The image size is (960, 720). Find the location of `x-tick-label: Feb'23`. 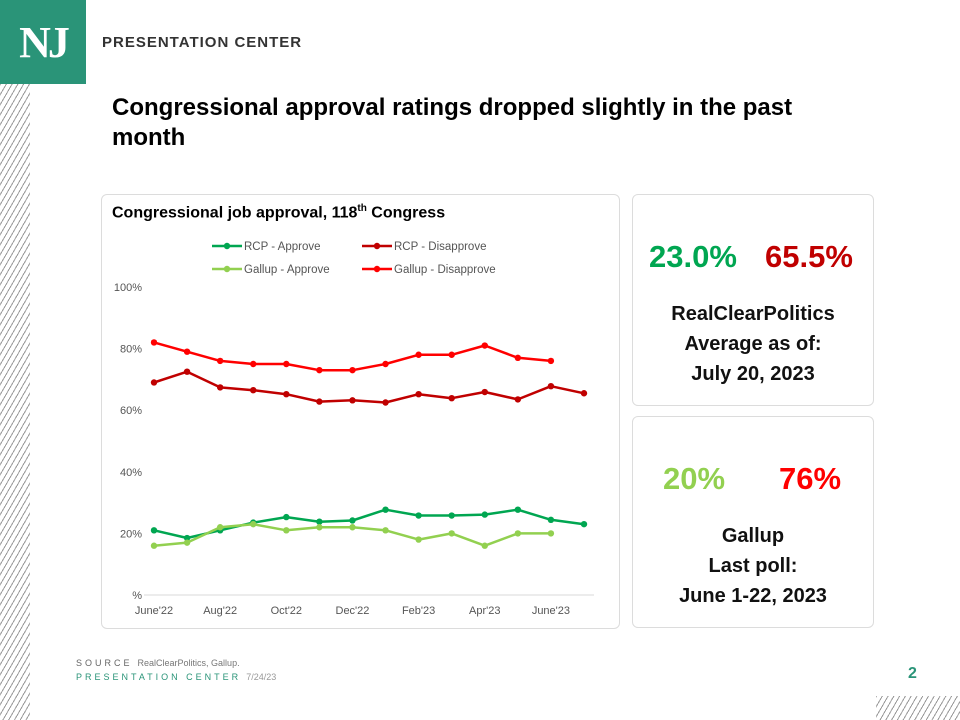

x-tick-label: Feb'23 is located at coordinates (418, 611).